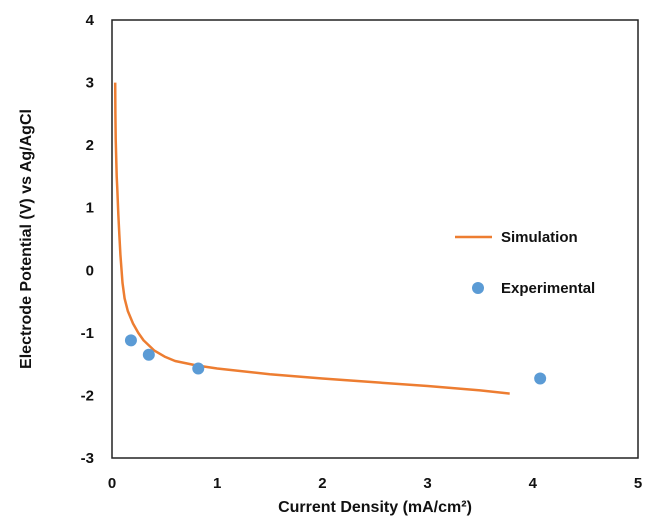  What do you see at coordinates (375, 507) in the screenshot?
I see `x-axis-title: Current Density (mA/cm²)` at bounding box center [375, 507].